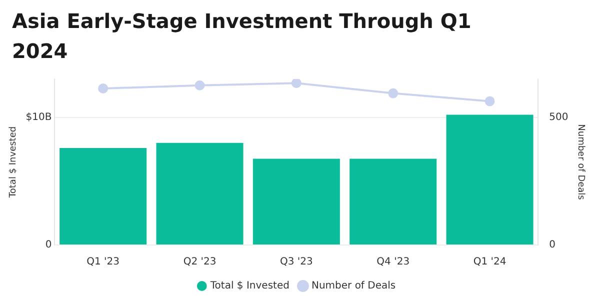 The image size is (594, 303). I want to click on y2-tick-label: 500, so click(558, 117).